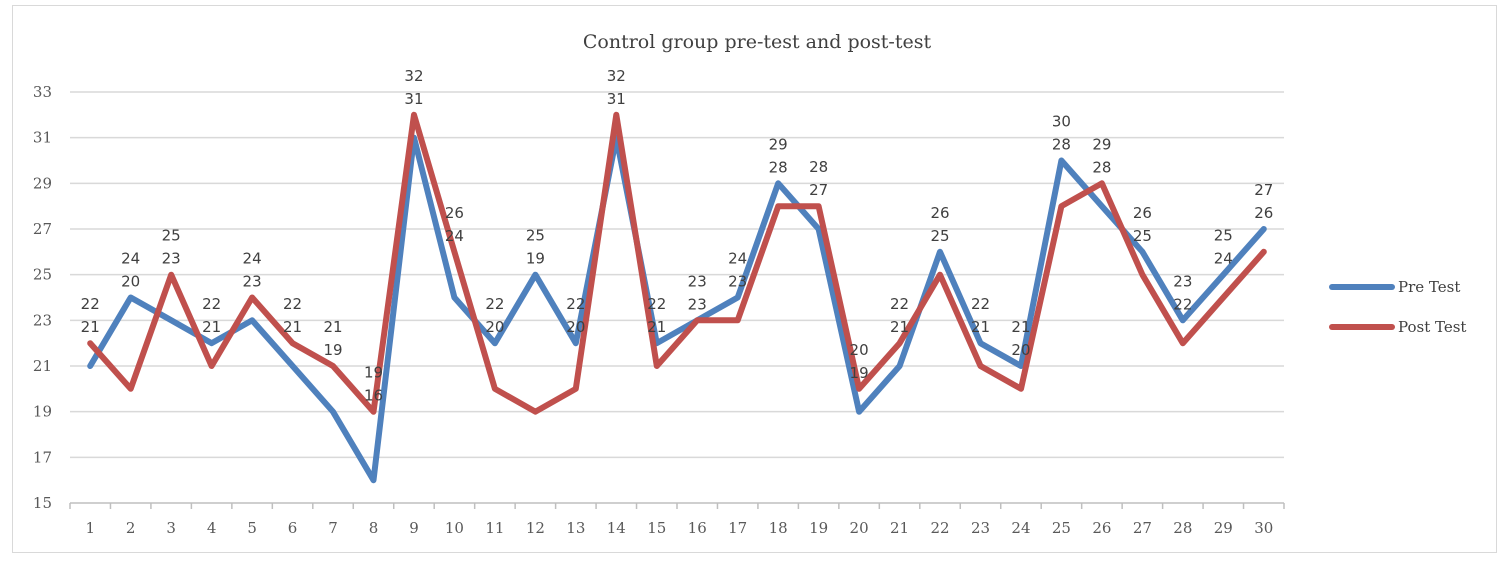  What do you see at coordinates (374, 528) in the screenshot?
I see `x-tick-label: 8` at bounding box center [374, 528].